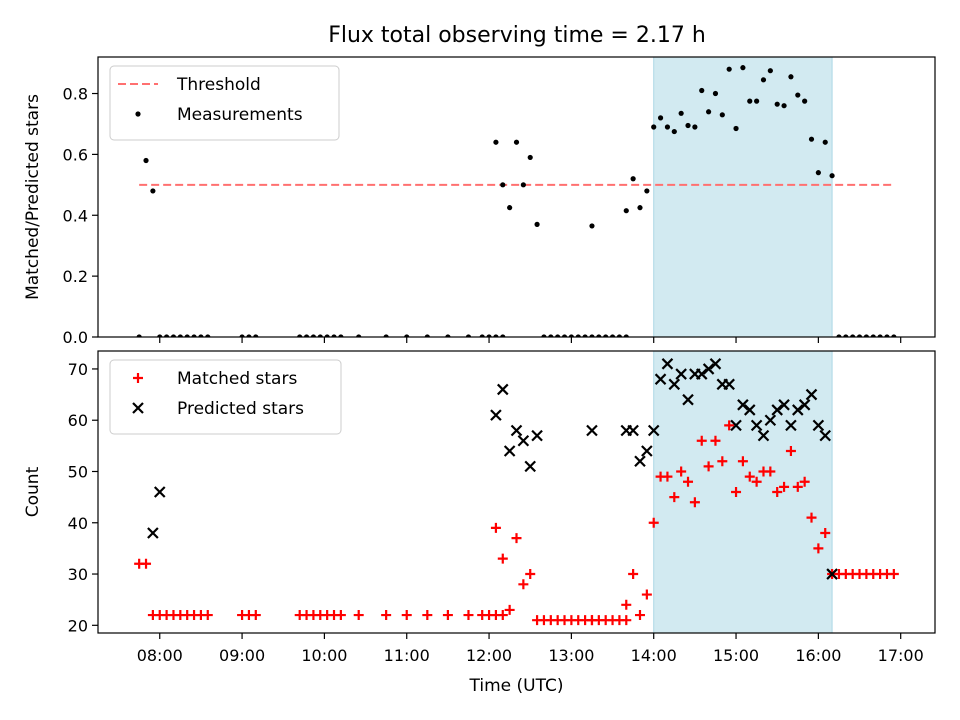 The image size is (960, 720). I want to click on x-tick-label: 12:00, so click(489, 655).